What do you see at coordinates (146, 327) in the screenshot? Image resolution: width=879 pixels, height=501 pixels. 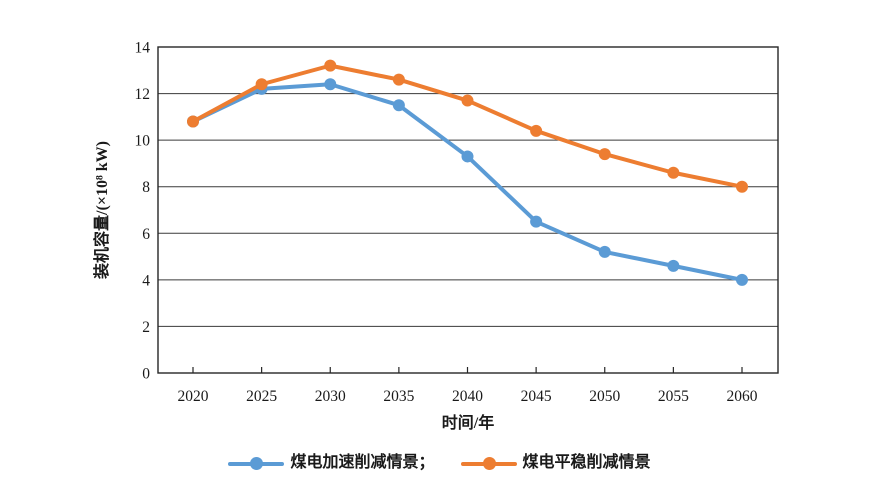 I see `y-tick-label: 2` at bounding box center [146, 327].